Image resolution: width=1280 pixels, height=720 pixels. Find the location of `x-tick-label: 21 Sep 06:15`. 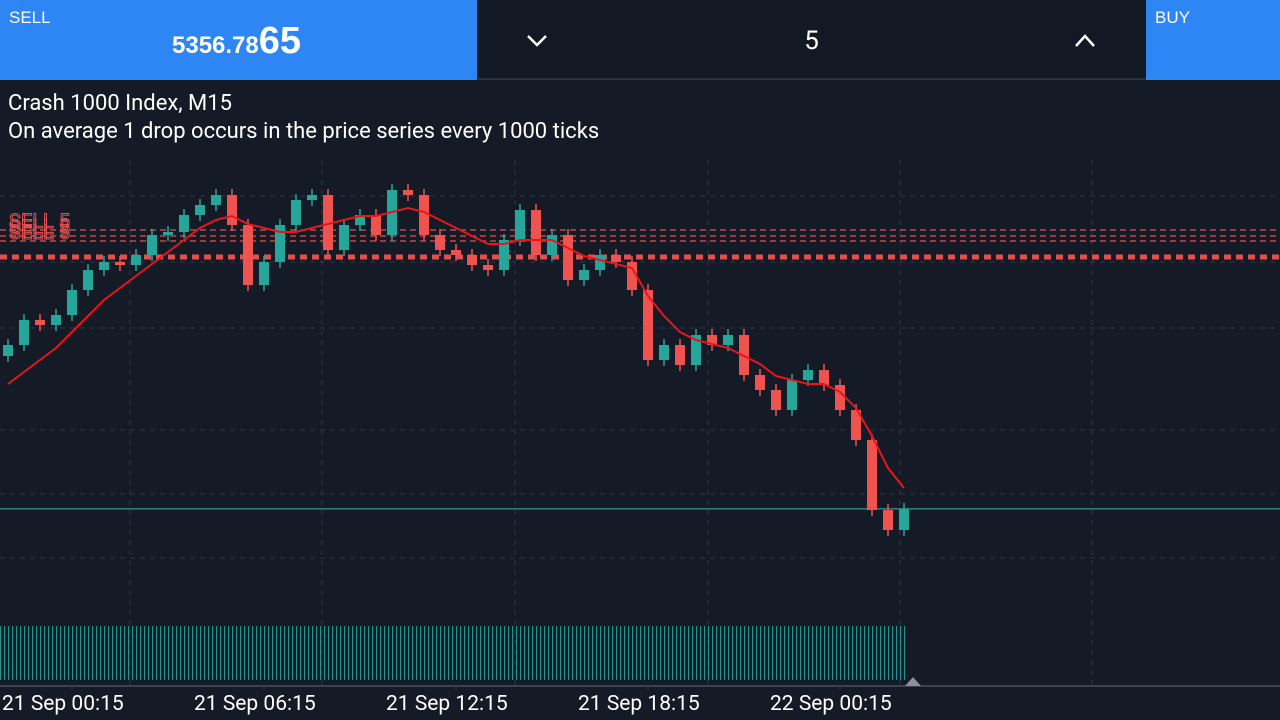

x-tick-label: 21 Sep 06:15 is located at coordinates (255, 704).